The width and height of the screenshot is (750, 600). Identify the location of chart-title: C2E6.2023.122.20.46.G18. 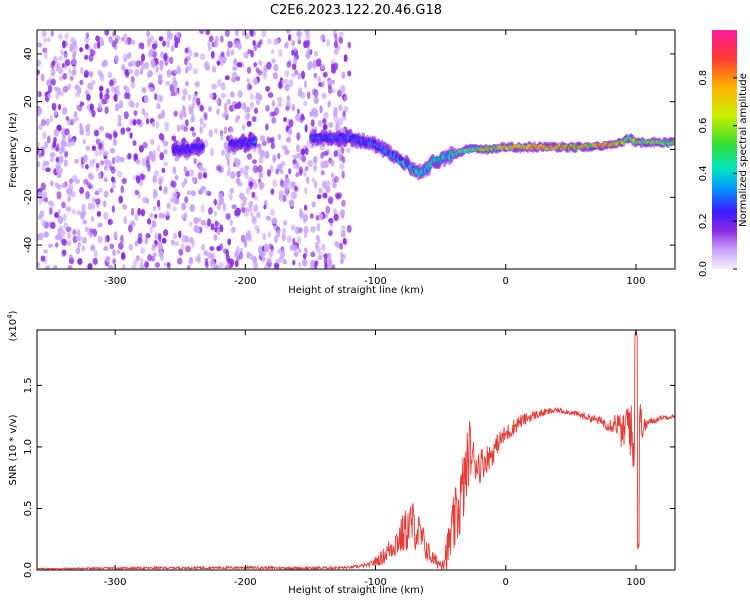
(356, 10).